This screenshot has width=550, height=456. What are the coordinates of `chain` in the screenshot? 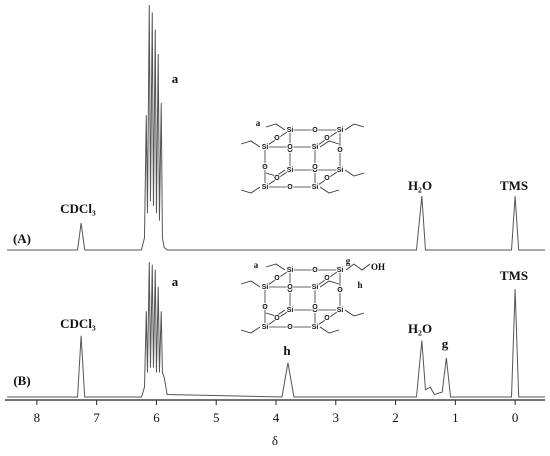 It's located at (358, 267).